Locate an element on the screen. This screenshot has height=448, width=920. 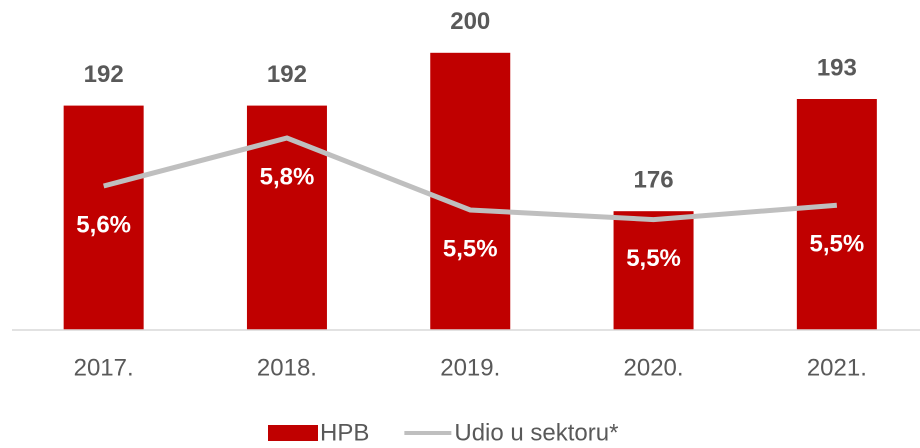
line-value-label: 5,6% is located at coordinates (103, 224).